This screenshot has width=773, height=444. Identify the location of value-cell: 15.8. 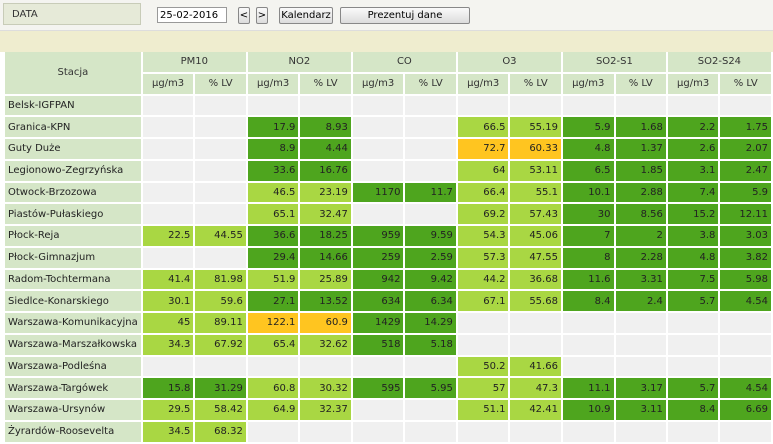
(168, 388).